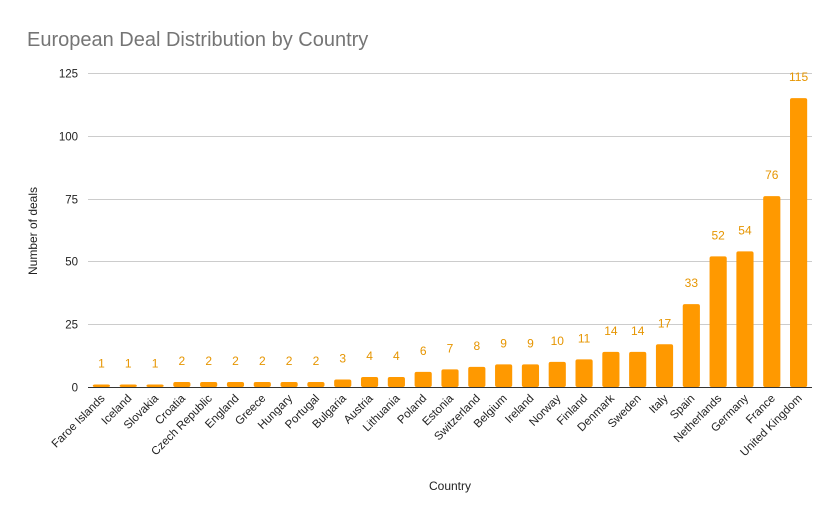 This screenshot has height=519, width=839. I want to click on y-tick-label: 0, so click(75, 389).